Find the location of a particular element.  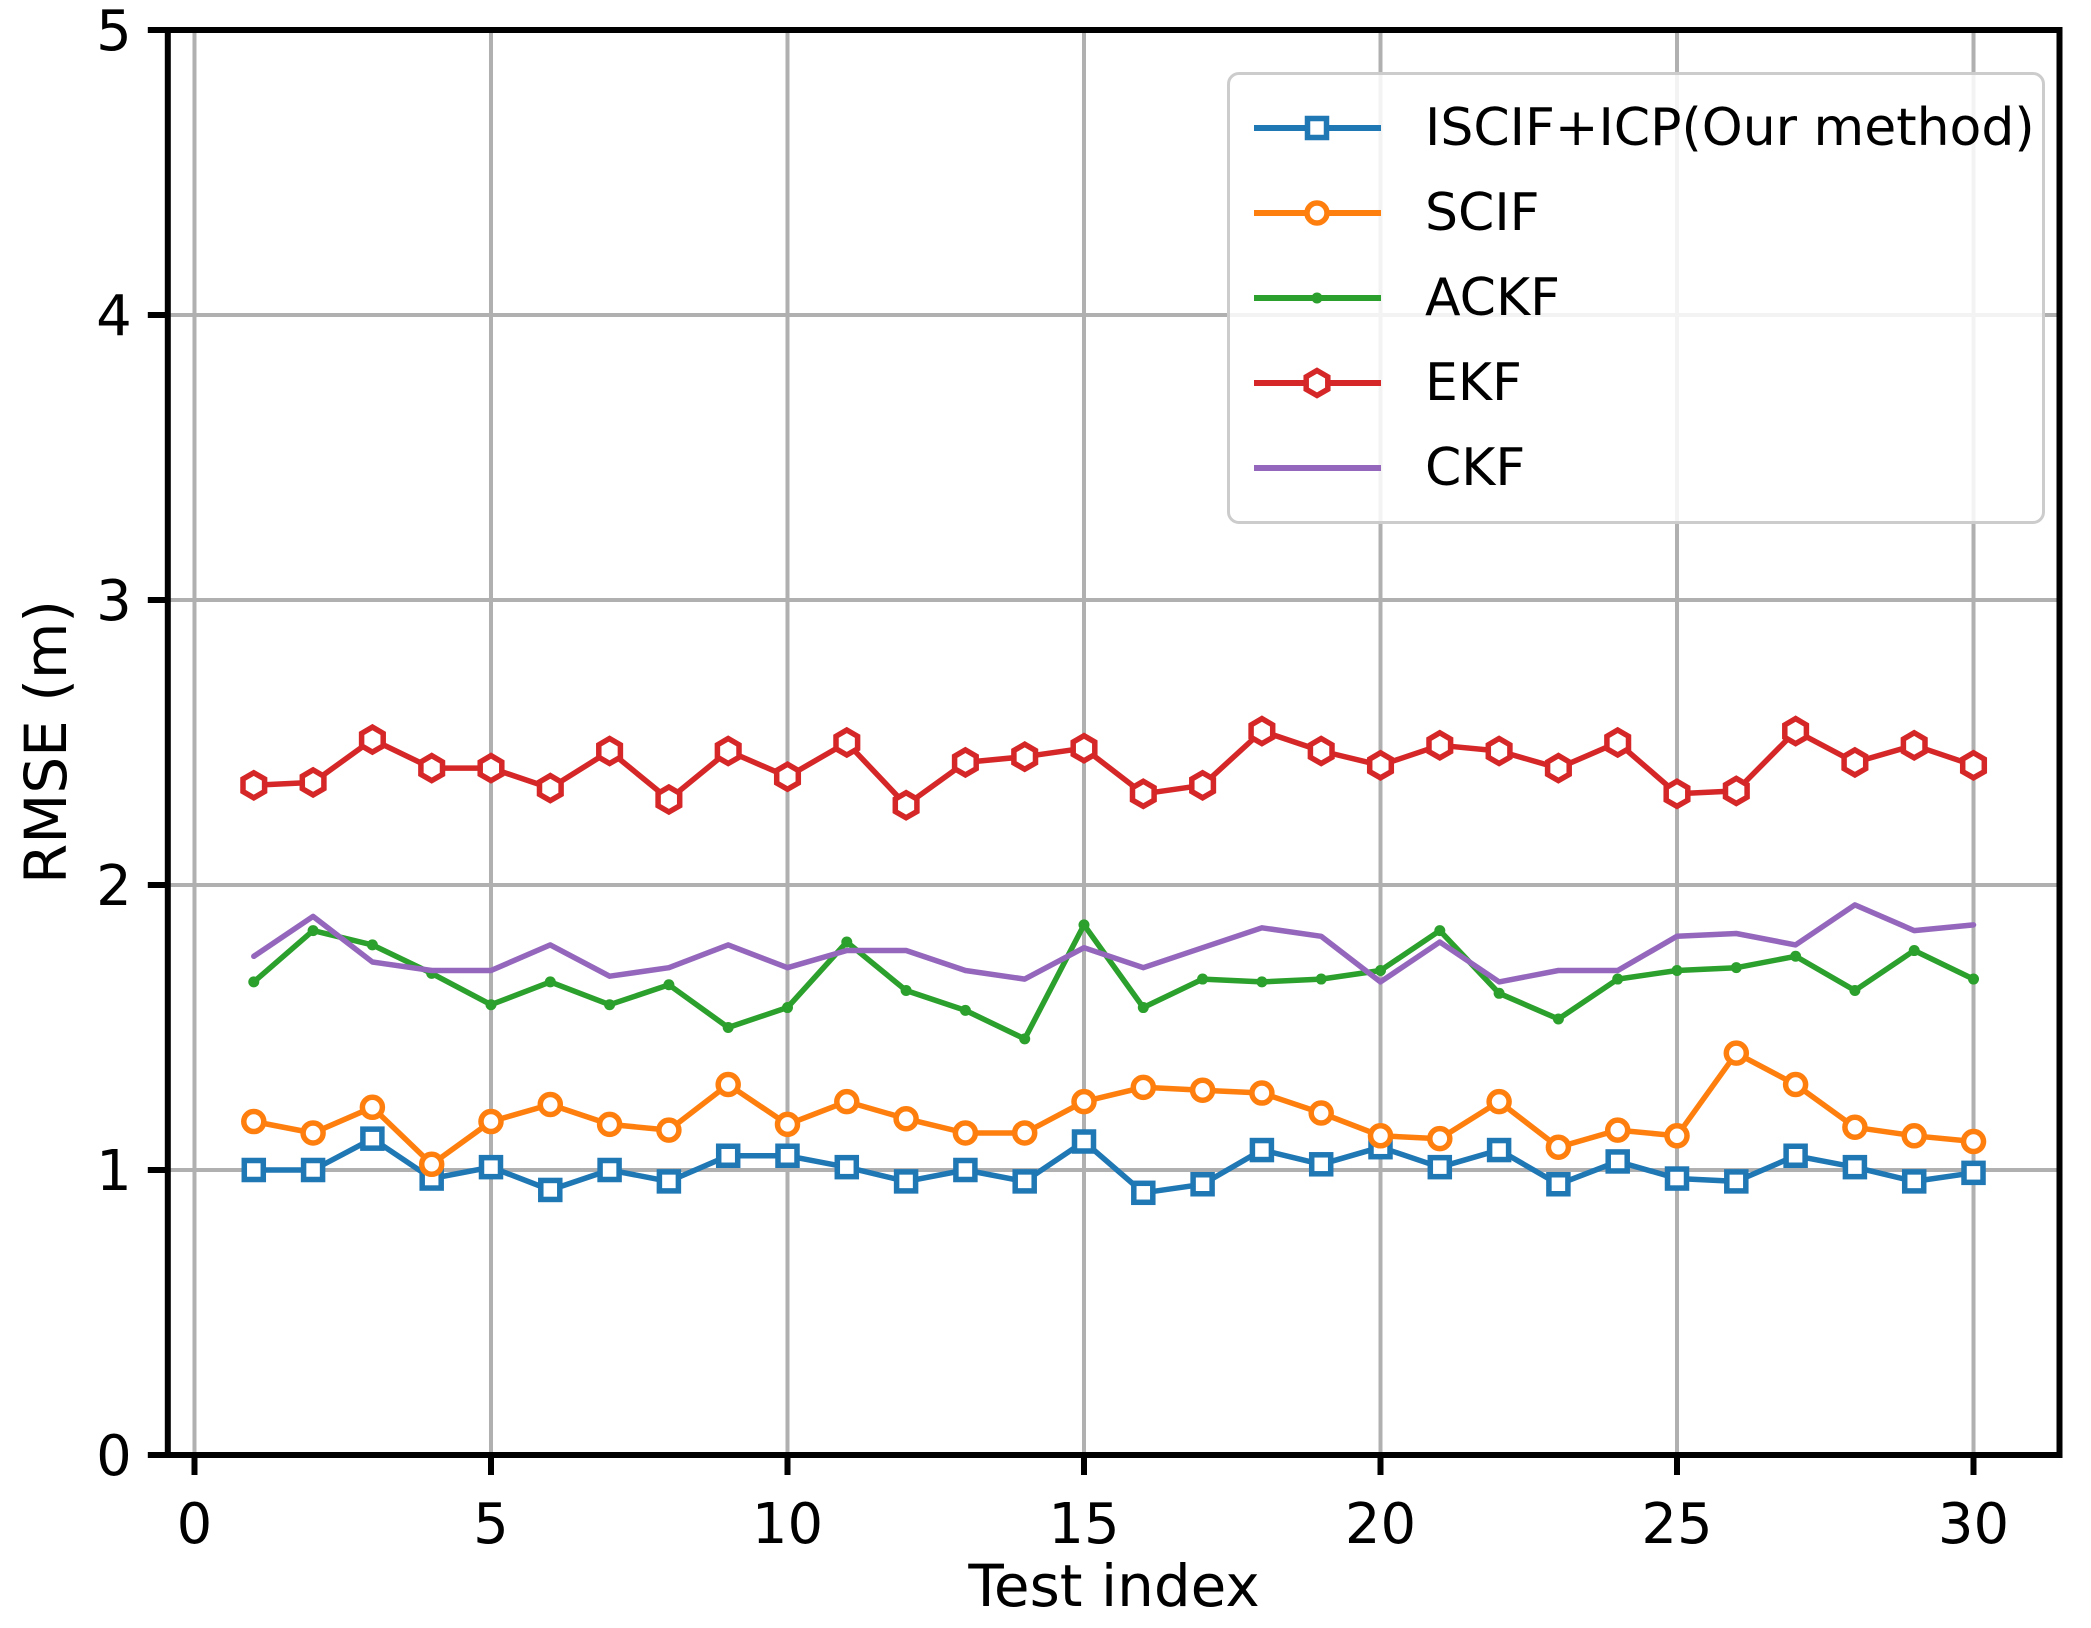

legend-label-iscif-icp: ISCIF+ICP(Our method) is located at coordinates (1730, 128).